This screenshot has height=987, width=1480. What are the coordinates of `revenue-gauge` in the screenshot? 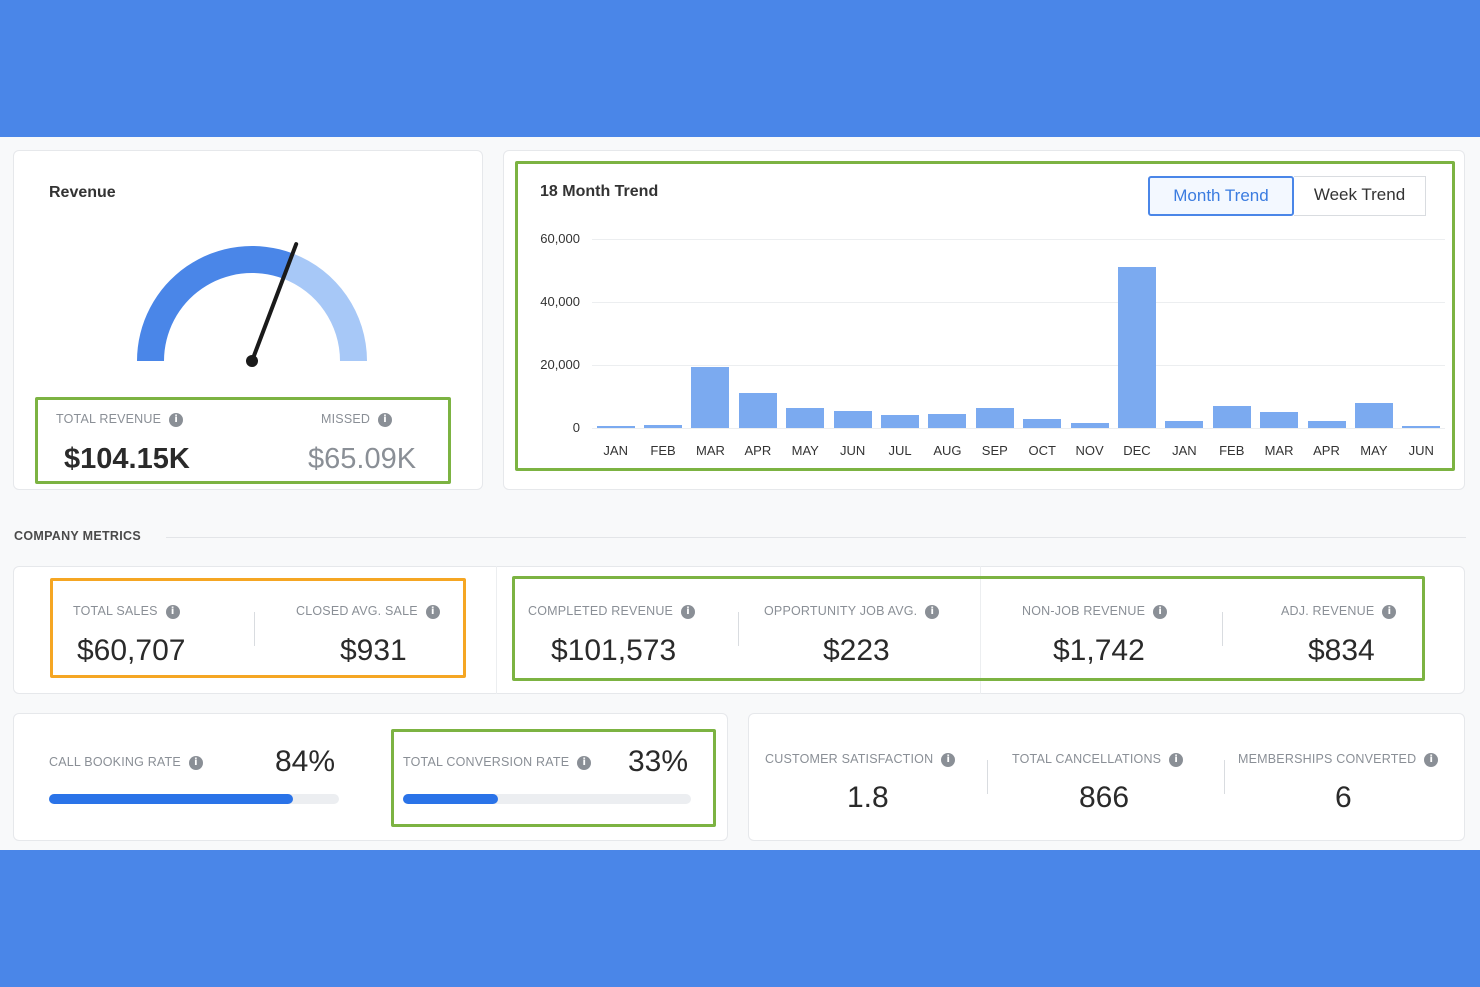 It's located at (252, 304).